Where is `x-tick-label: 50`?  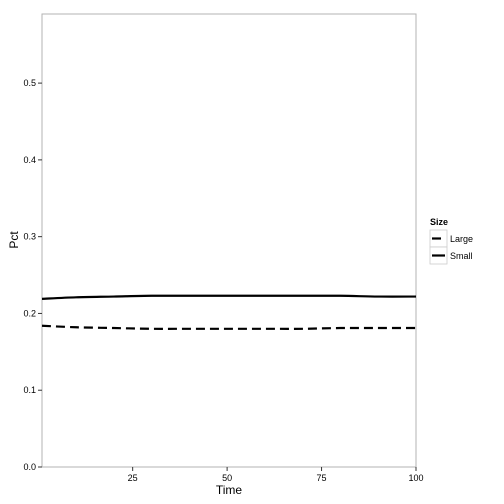
x-tick-label: 50 is located at coordinates (227, 478).